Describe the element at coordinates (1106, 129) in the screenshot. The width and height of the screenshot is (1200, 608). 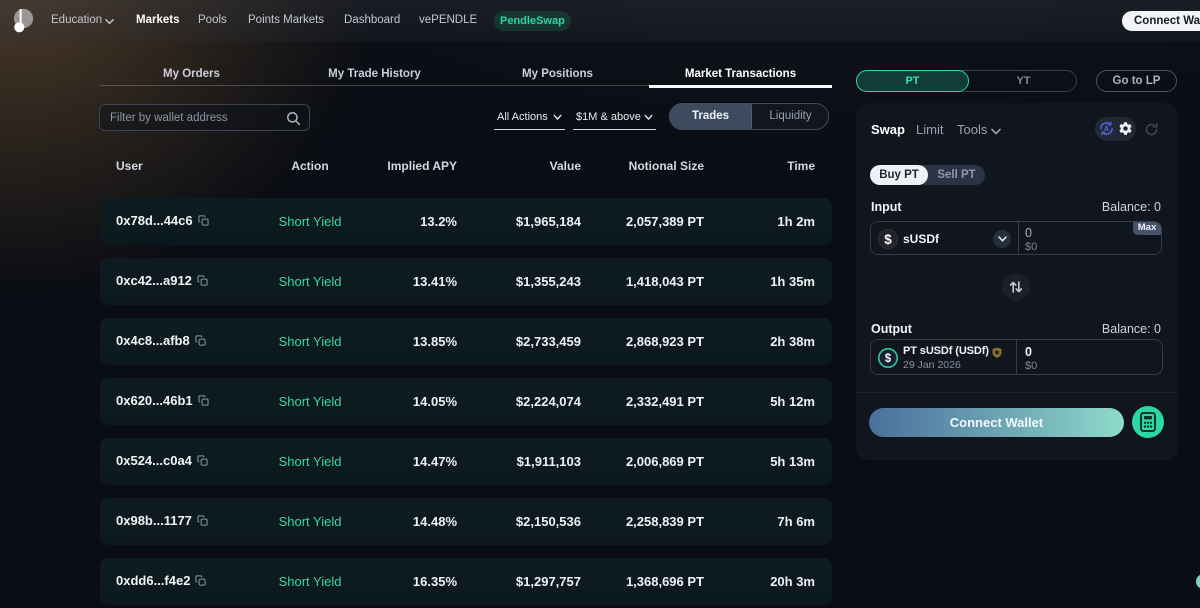
I see `svg-text: A` at that location.